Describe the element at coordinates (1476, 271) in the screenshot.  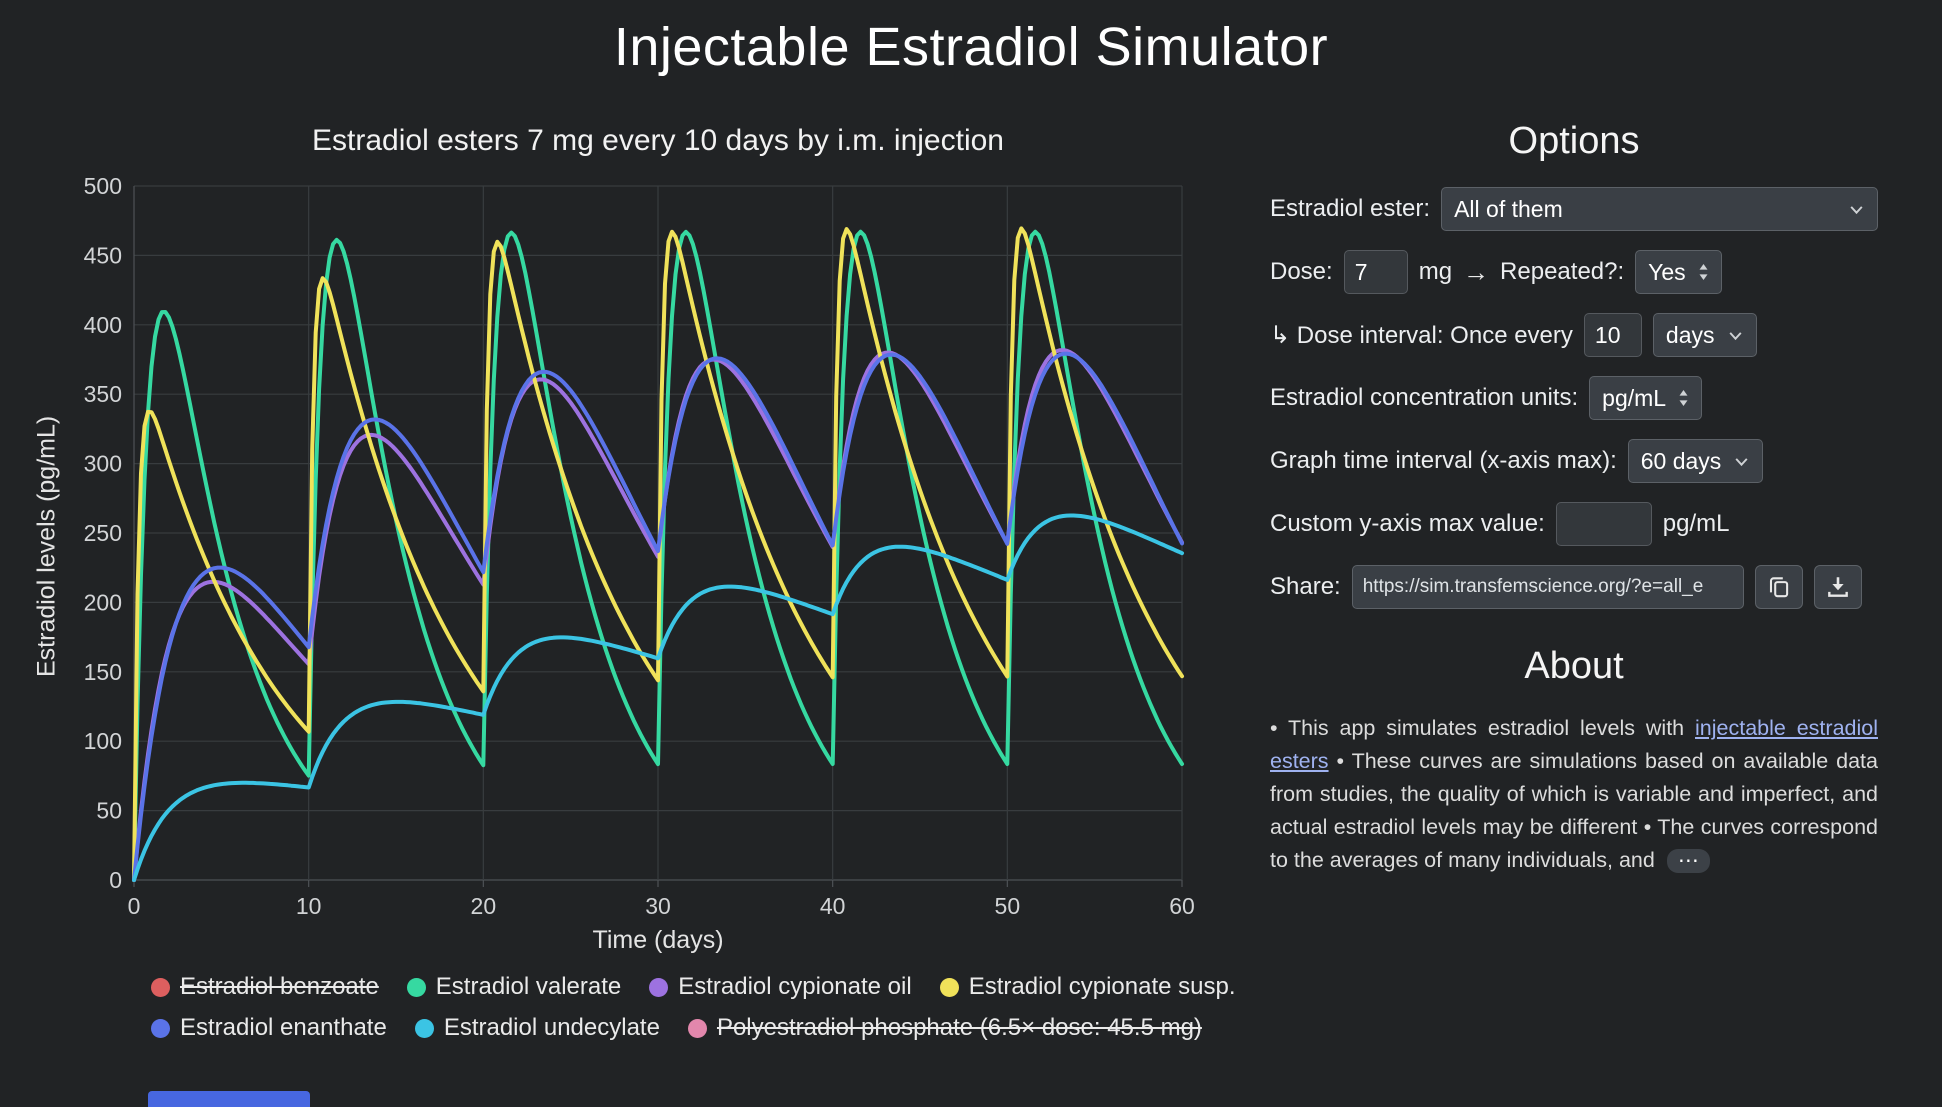
I see `right-arrow-icon: →` at that location.